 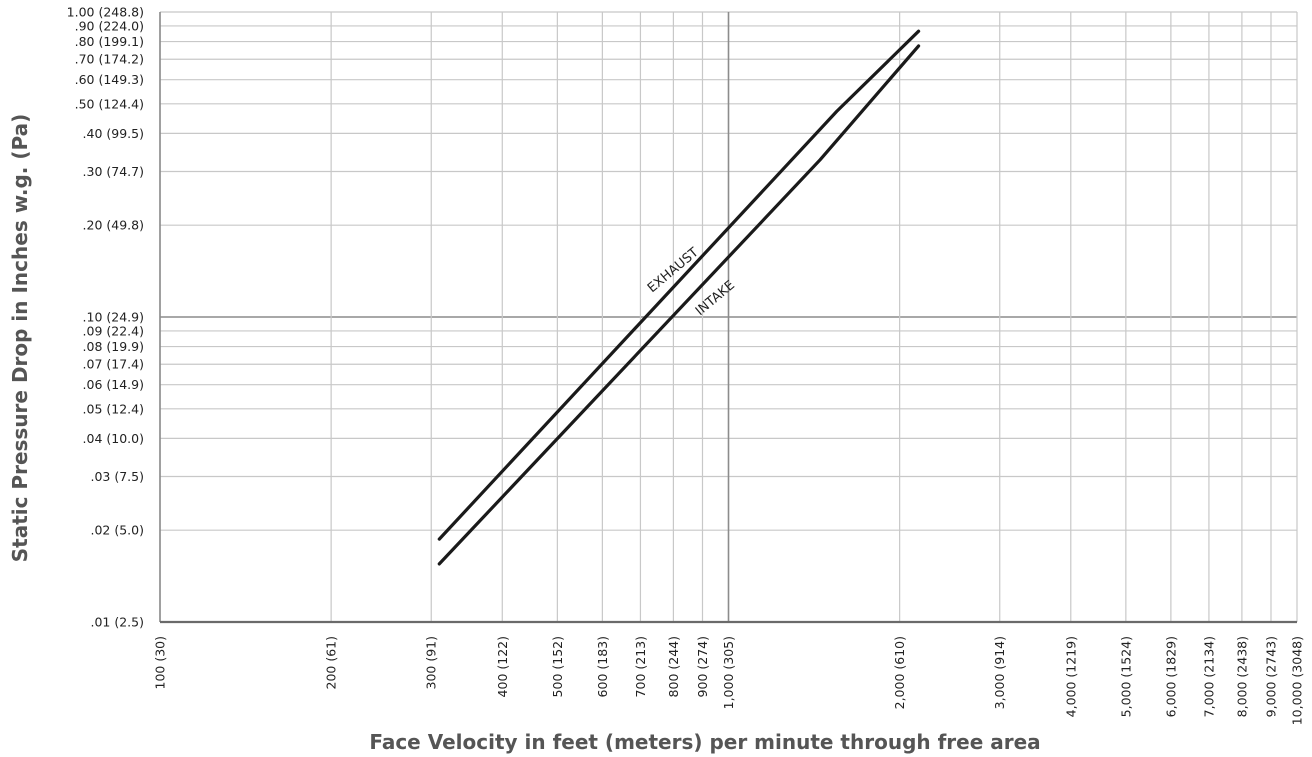 What do you see at coordinates (118, 476) in the screenshot?
I see `y-tick-label: .03 (7.5)` at bounding box center [118, 476].